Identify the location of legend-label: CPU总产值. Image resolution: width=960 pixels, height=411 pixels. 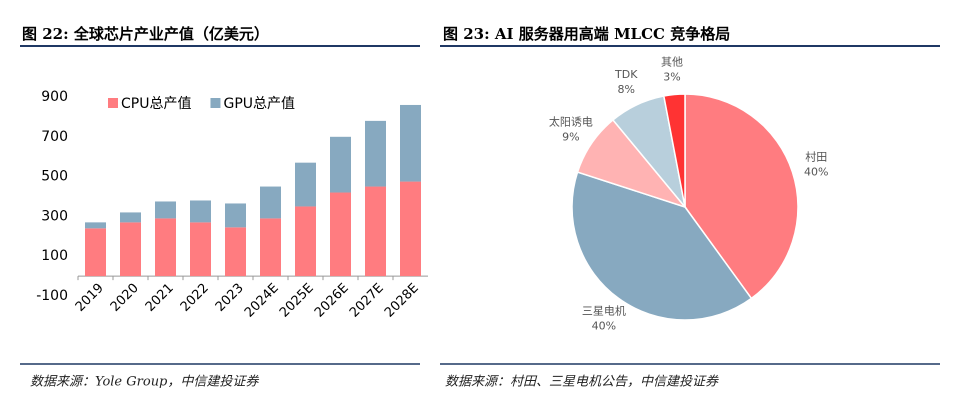
(156, 104).